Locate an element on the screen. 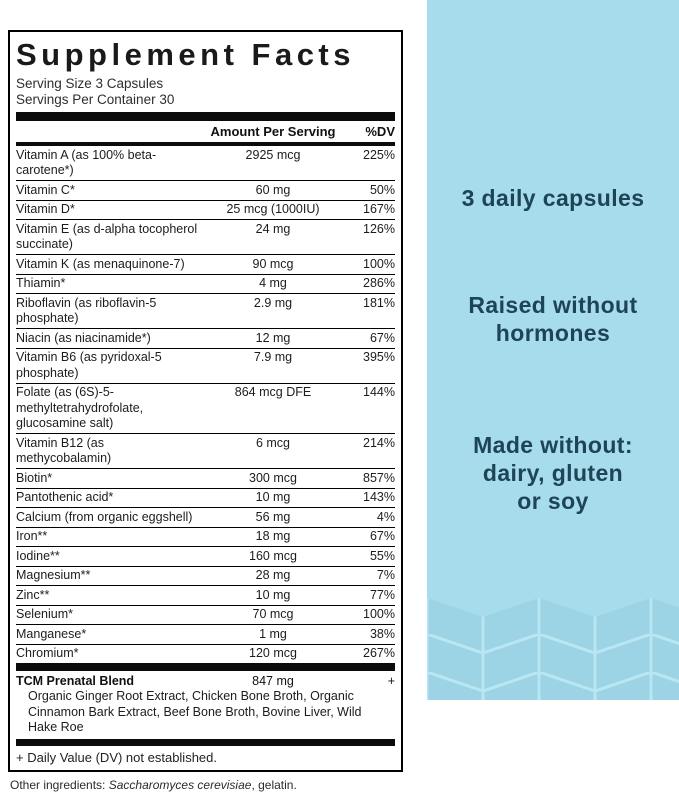  nutrient-amount: 90 mcg is located at coordinates (273, 263).